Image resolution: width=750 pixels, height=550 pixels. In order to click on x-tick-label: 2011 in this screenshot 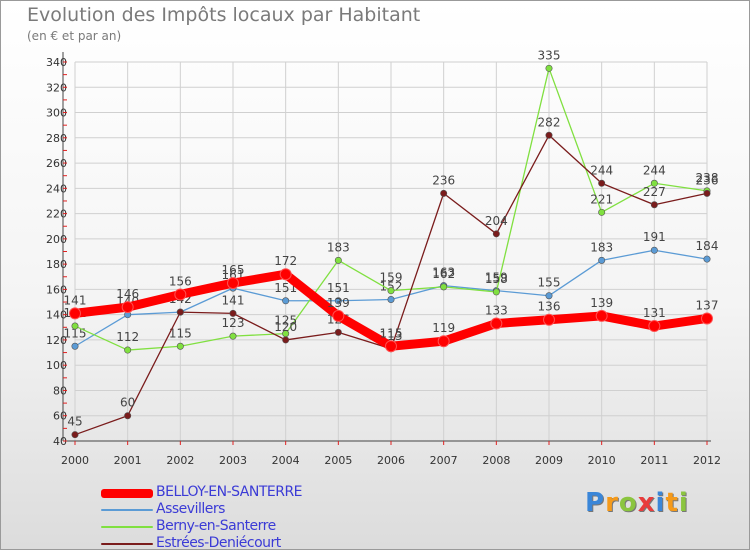, I will do `click(654, 460)`.